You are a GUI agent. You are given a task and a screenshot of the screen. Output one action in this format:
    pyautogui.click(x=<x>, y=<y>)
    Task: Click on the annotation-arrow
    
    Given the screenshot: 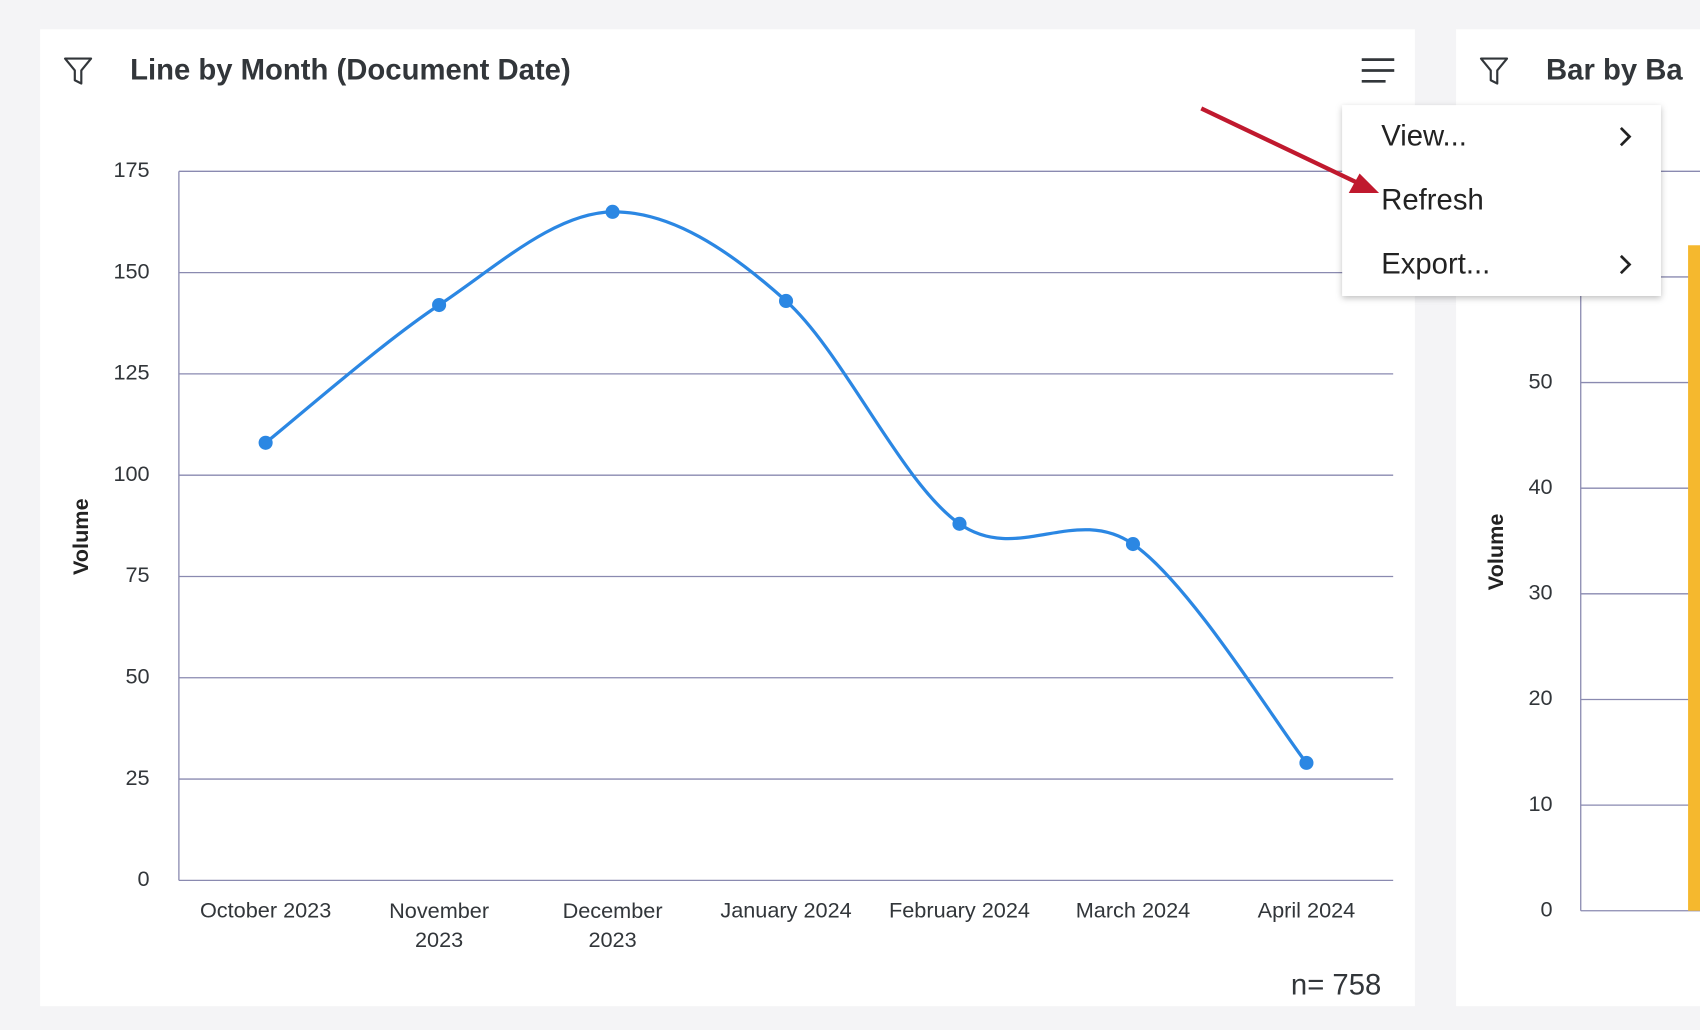 What is the action you would take?
    pyautogui.click(x=1290, y=149)
    